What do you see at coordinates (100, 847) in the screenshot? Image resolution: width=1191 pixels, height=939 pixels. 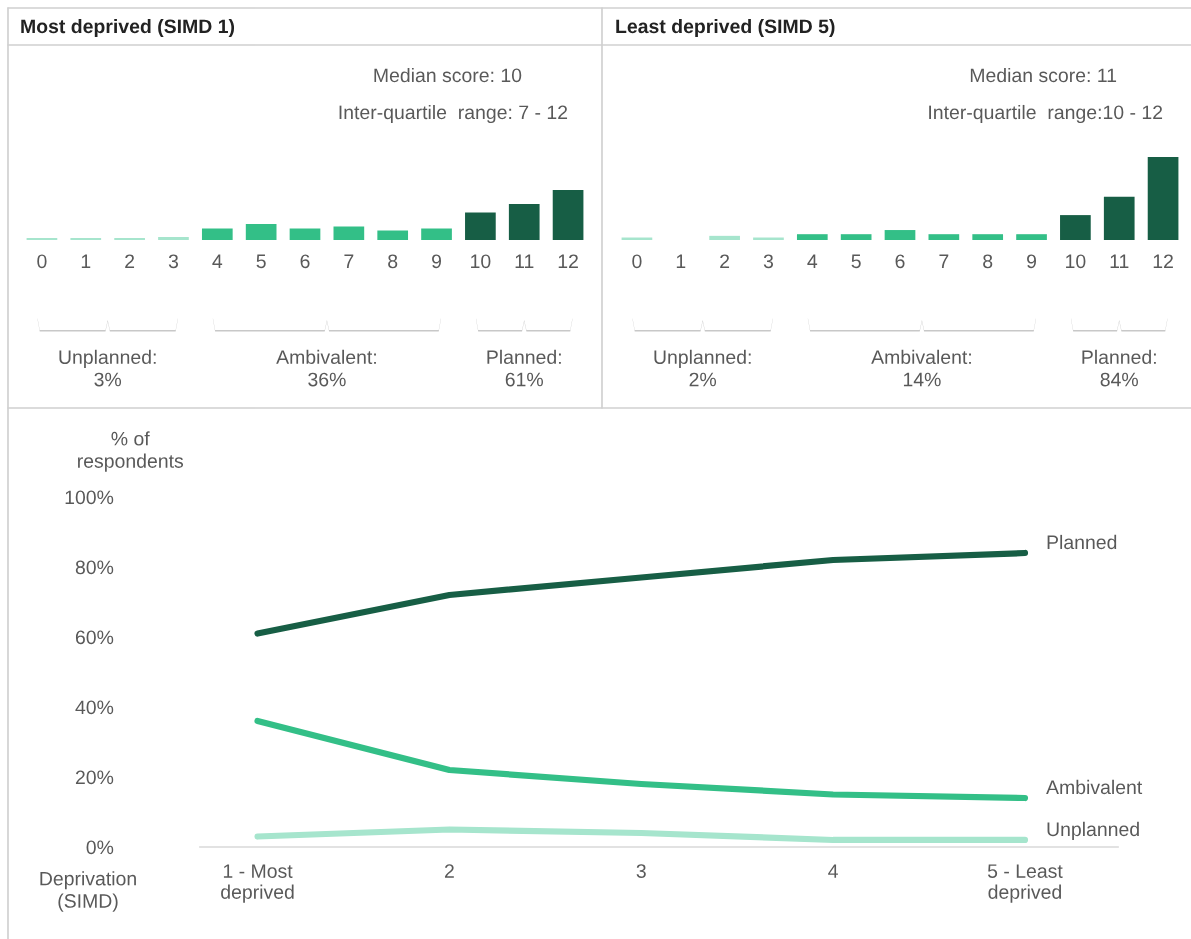 I see `y-tick-label: 0%` at bounding box center [100, 847].